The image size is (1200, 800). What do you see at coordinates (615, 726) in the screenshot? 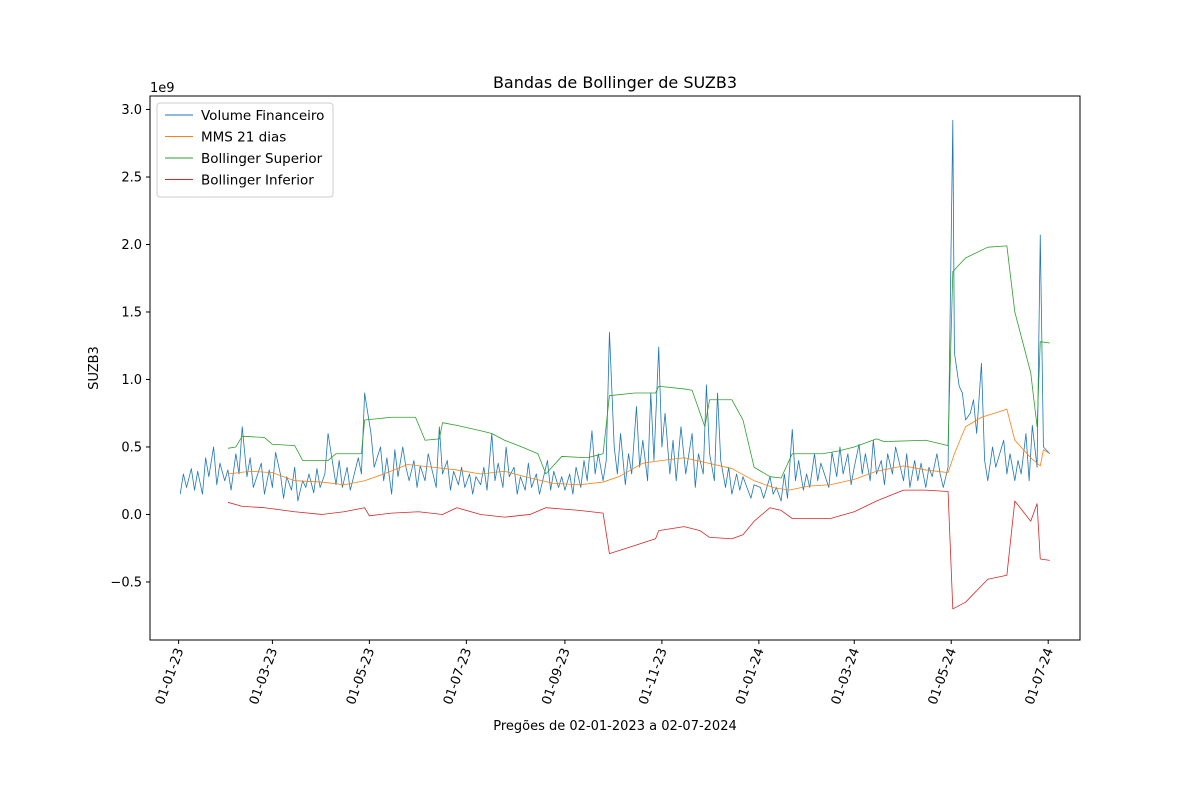
I see `x-axis-label: Pregões de 02-01-2023 a 02-07-2024` at bounding box center [615, 726].